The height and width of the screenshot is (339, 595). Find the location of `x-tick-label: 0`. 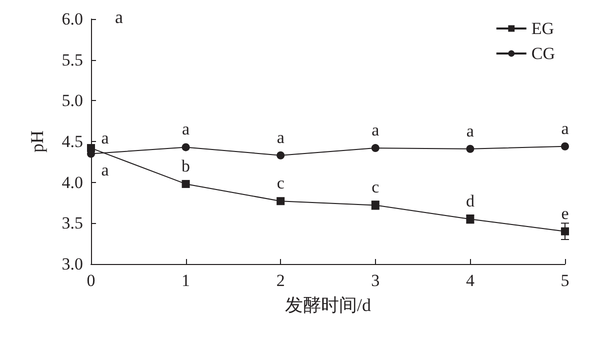

x-tick-label: 0 is located at coordinates (91, 280).